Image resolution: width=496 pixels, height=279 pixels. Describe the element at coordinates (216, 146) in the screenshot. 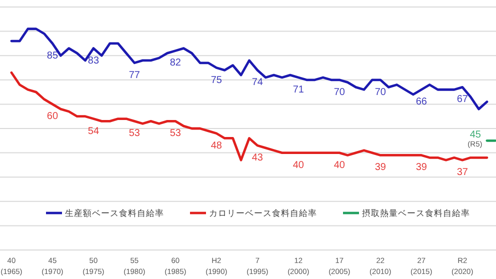

I see `data-label: 48` at that location.